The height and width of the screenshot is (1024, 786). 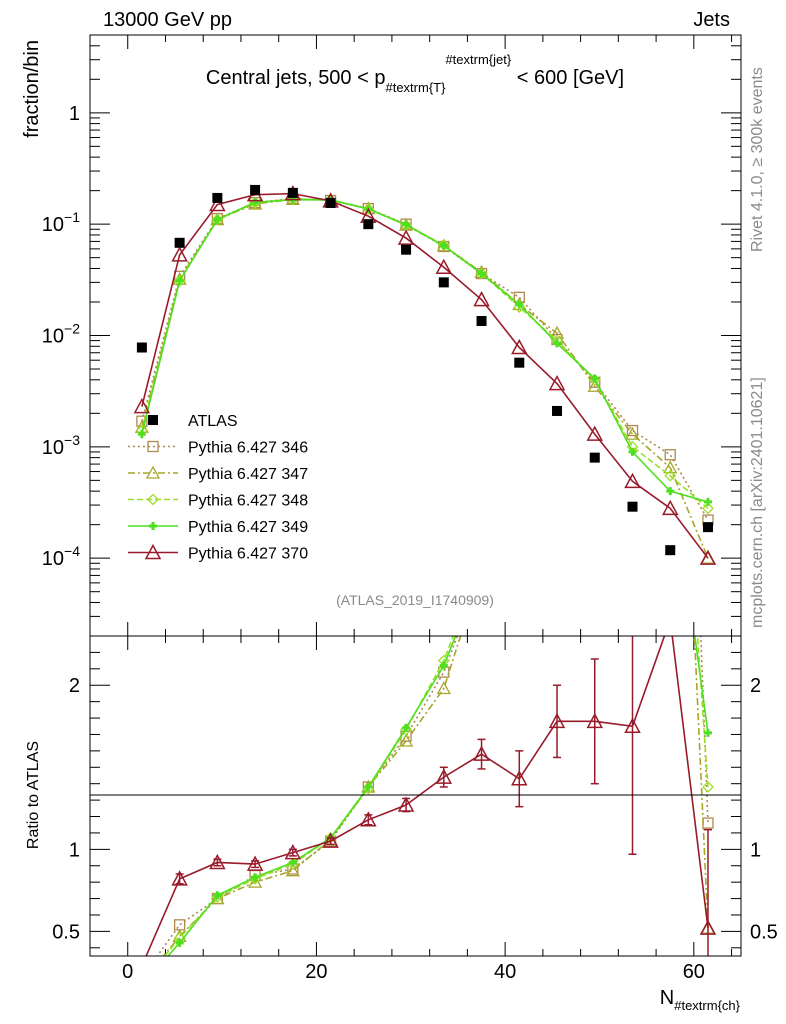 What do you see at coordinates (127, 972) in the screenshot?
I see `x-tick-label: 0` at bounding box center [127, 972].